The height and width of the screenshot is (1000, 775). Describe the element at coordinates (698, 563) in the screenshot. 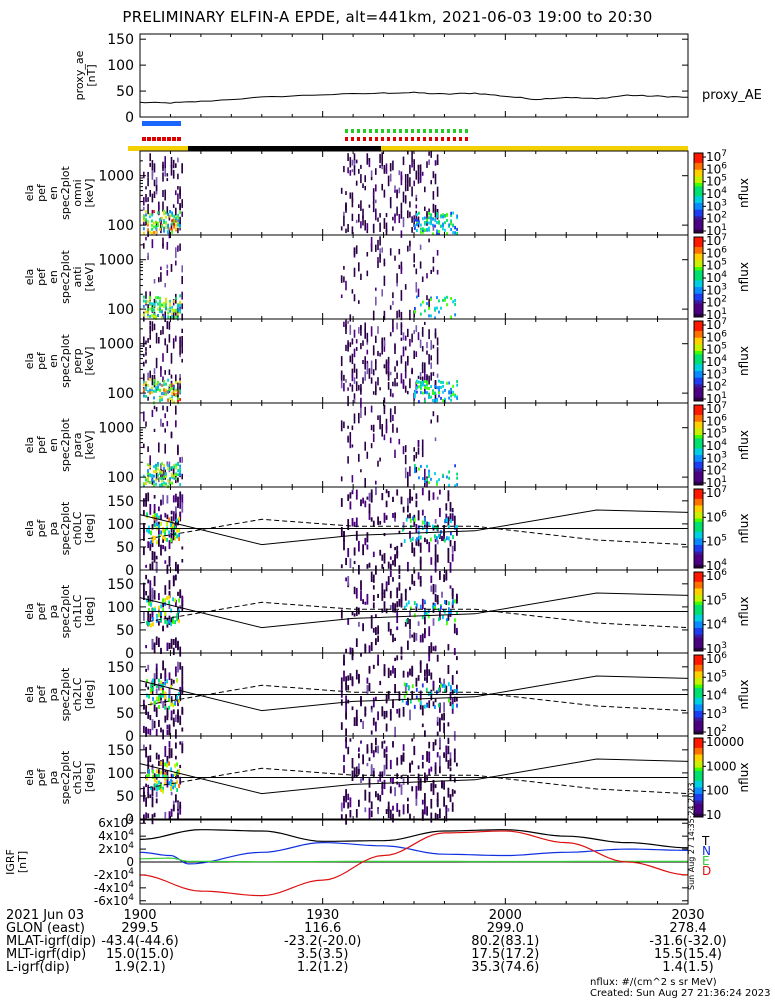

I see `spec-panel-5-colorbar-cell` at that location.